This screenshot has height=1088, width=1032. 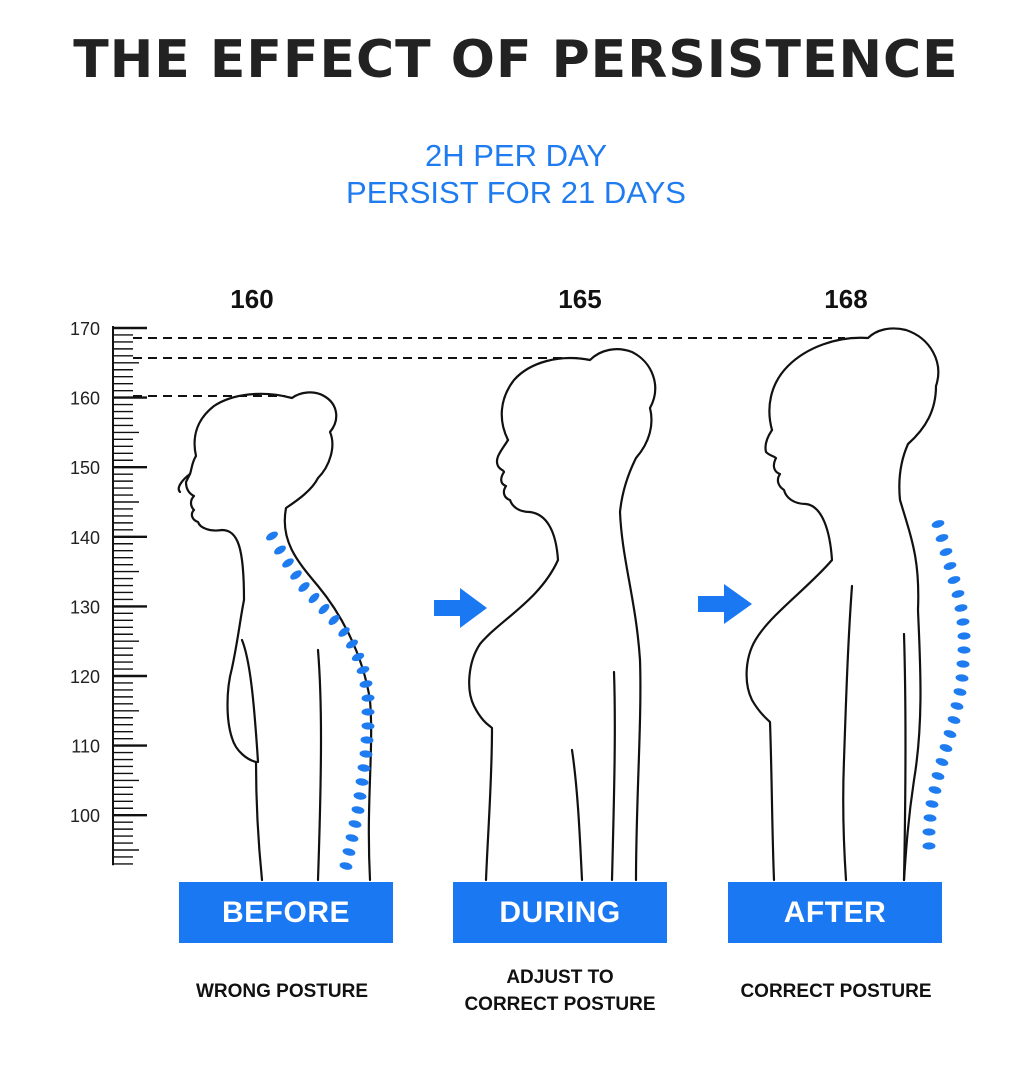 I want to click on height-label-after: 168, so click(x=846, y=299).